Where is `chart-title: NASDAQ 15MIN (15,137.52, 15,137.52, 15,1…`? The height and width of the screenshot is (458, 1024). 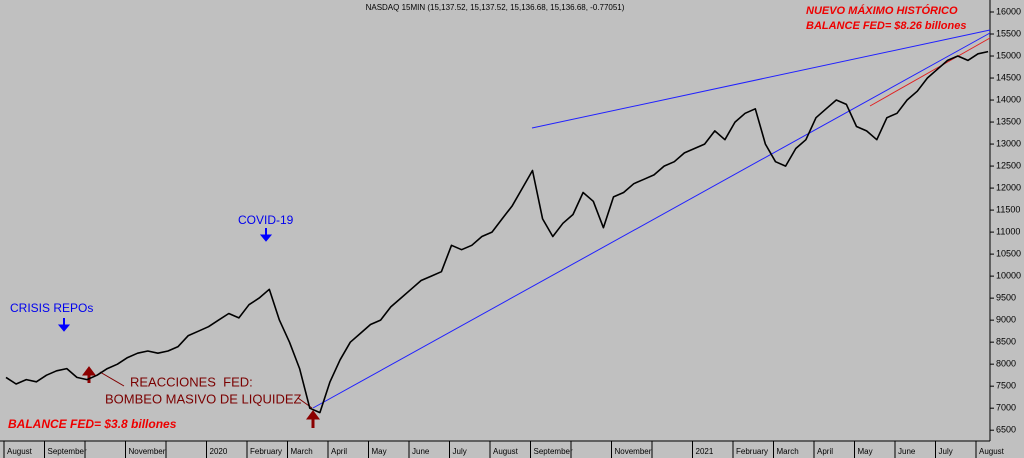
chart-title: NASDAQ 15MIN (15,137.52, 15,137.52, 15,1… is located at coordinates (495, 7).